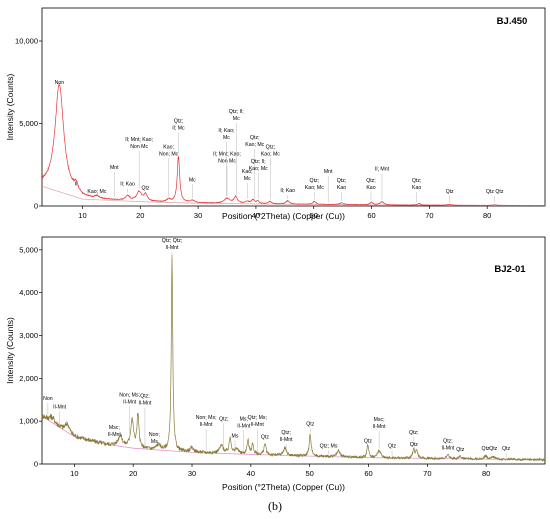 This screenshot has height=519, width=550. Describe the element at coordinates (28, 378) in the screenshot. I see `y-tick-label: 2,000` at that location.